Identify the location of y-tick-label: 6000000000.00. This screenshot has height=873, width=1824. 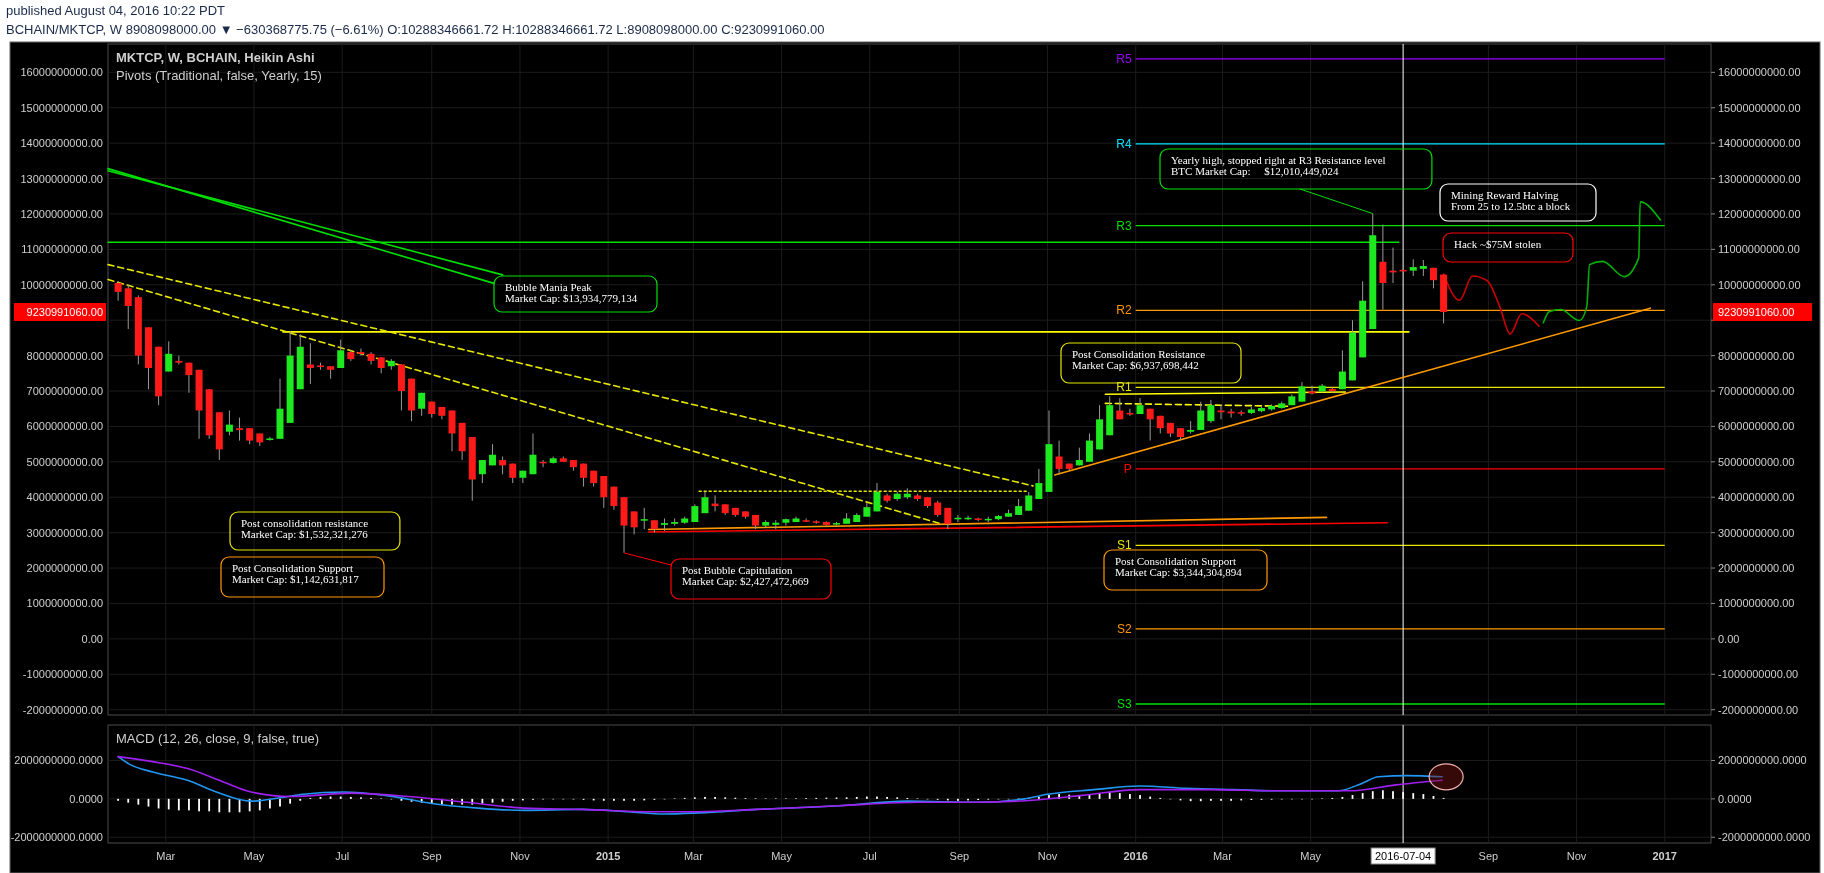
(64, 426).